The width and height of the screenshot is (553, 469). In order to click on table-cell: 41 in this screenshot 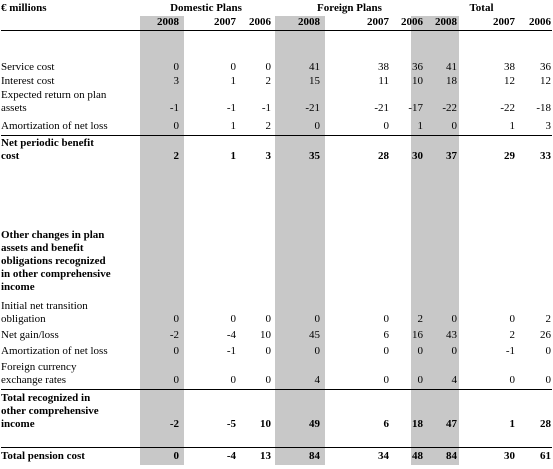, I will do `click(314, 67)`.